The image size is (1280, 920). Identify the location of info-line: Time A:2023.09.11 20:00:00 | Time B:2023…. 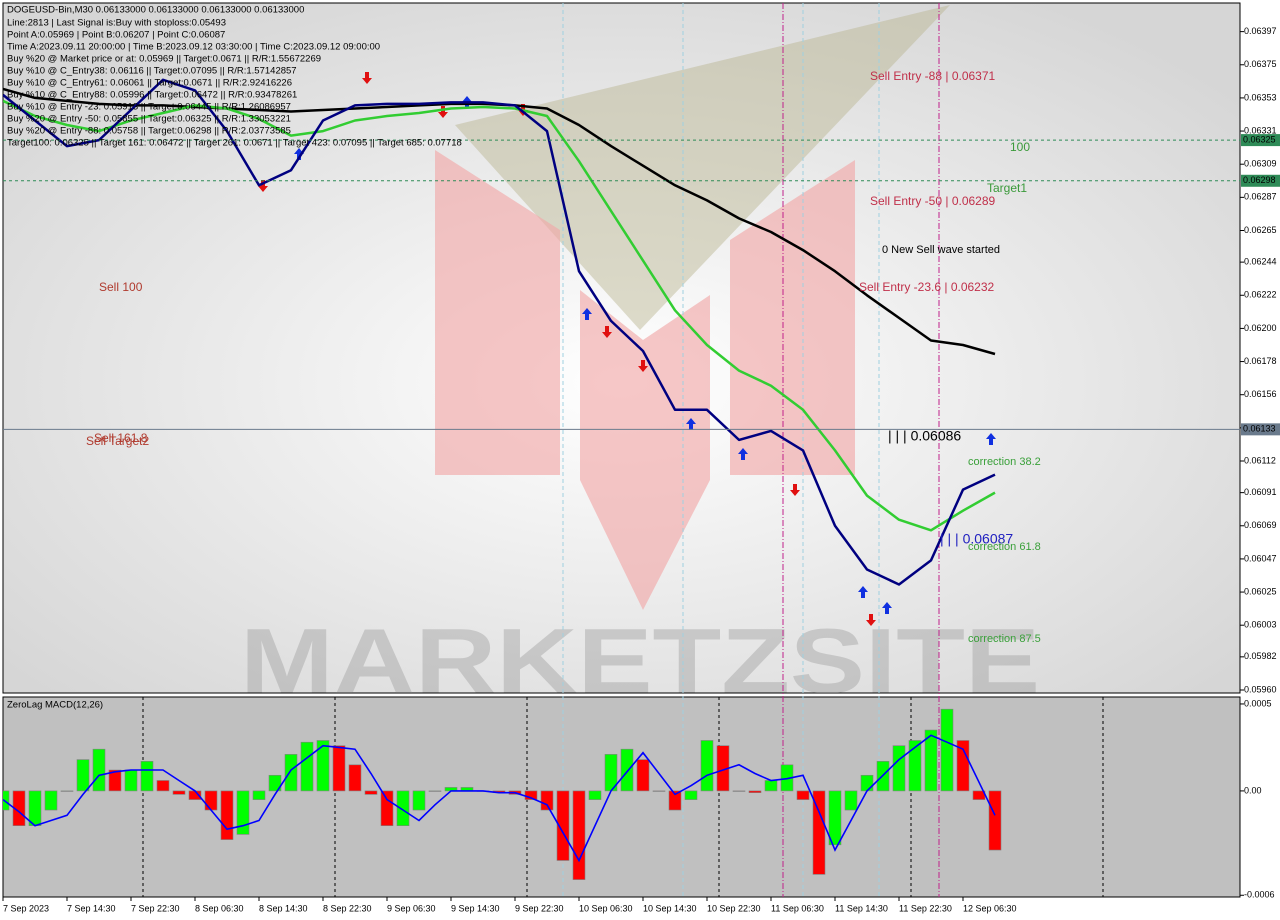
(193, 47).